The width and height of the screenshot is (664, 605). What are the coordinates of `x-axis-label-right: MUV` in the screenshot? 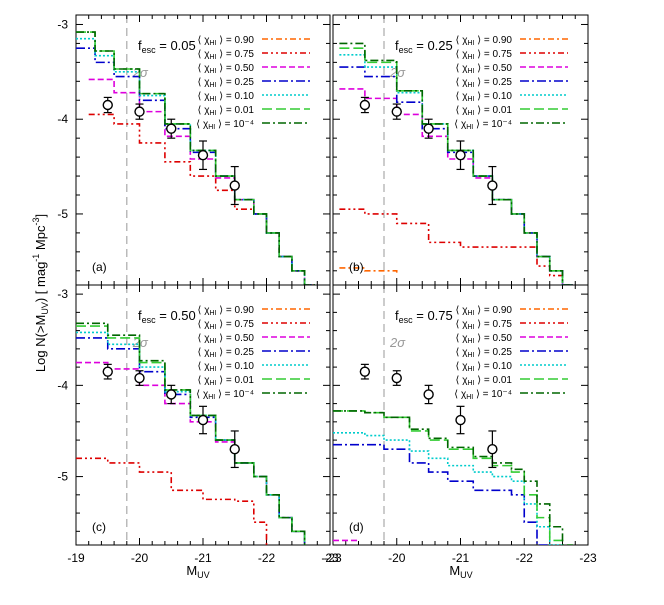 It's located at (460, 571).